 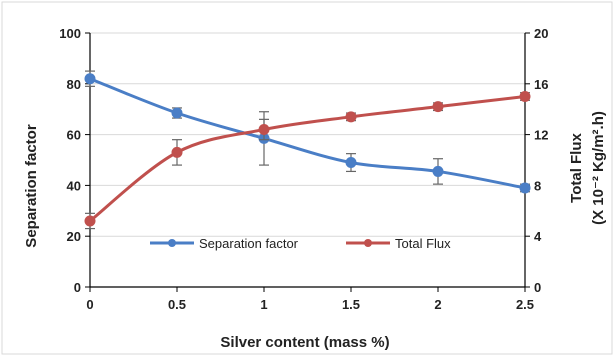 What do you see at coordinates (538, 236) in the screenshot?
I see `y2-tick-label: 4` at bounding box center [538, 236].